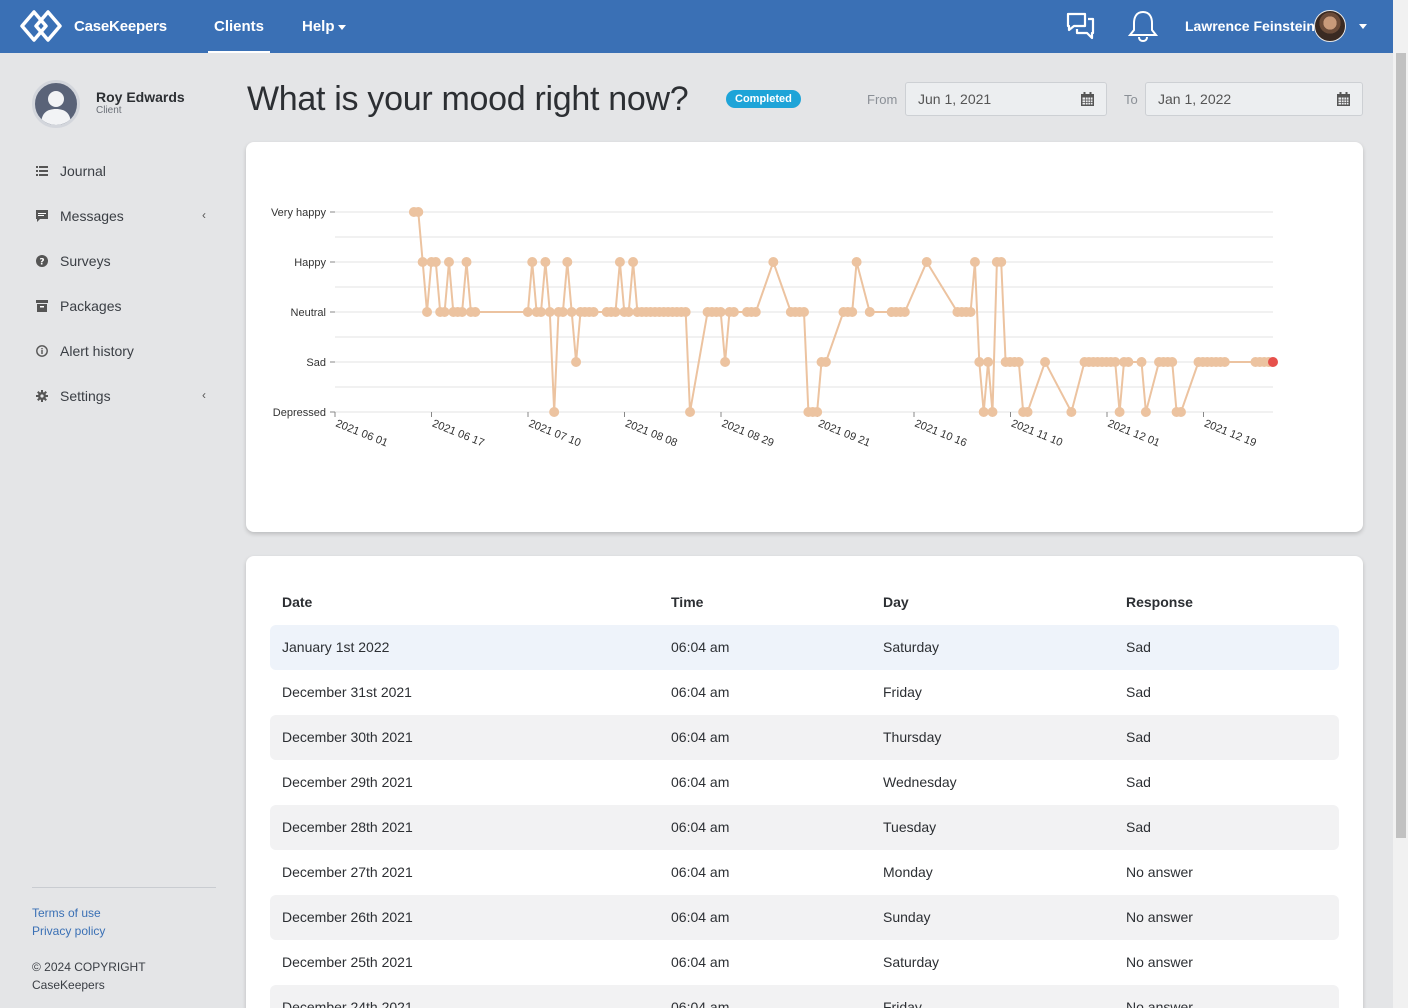 Image resolution: width=1408 pixels, height=1008 pixels. Describe the element at coordinates (1250, 26) in the screenshot. I see `user-name: Lawrence Feinstein` at that location.